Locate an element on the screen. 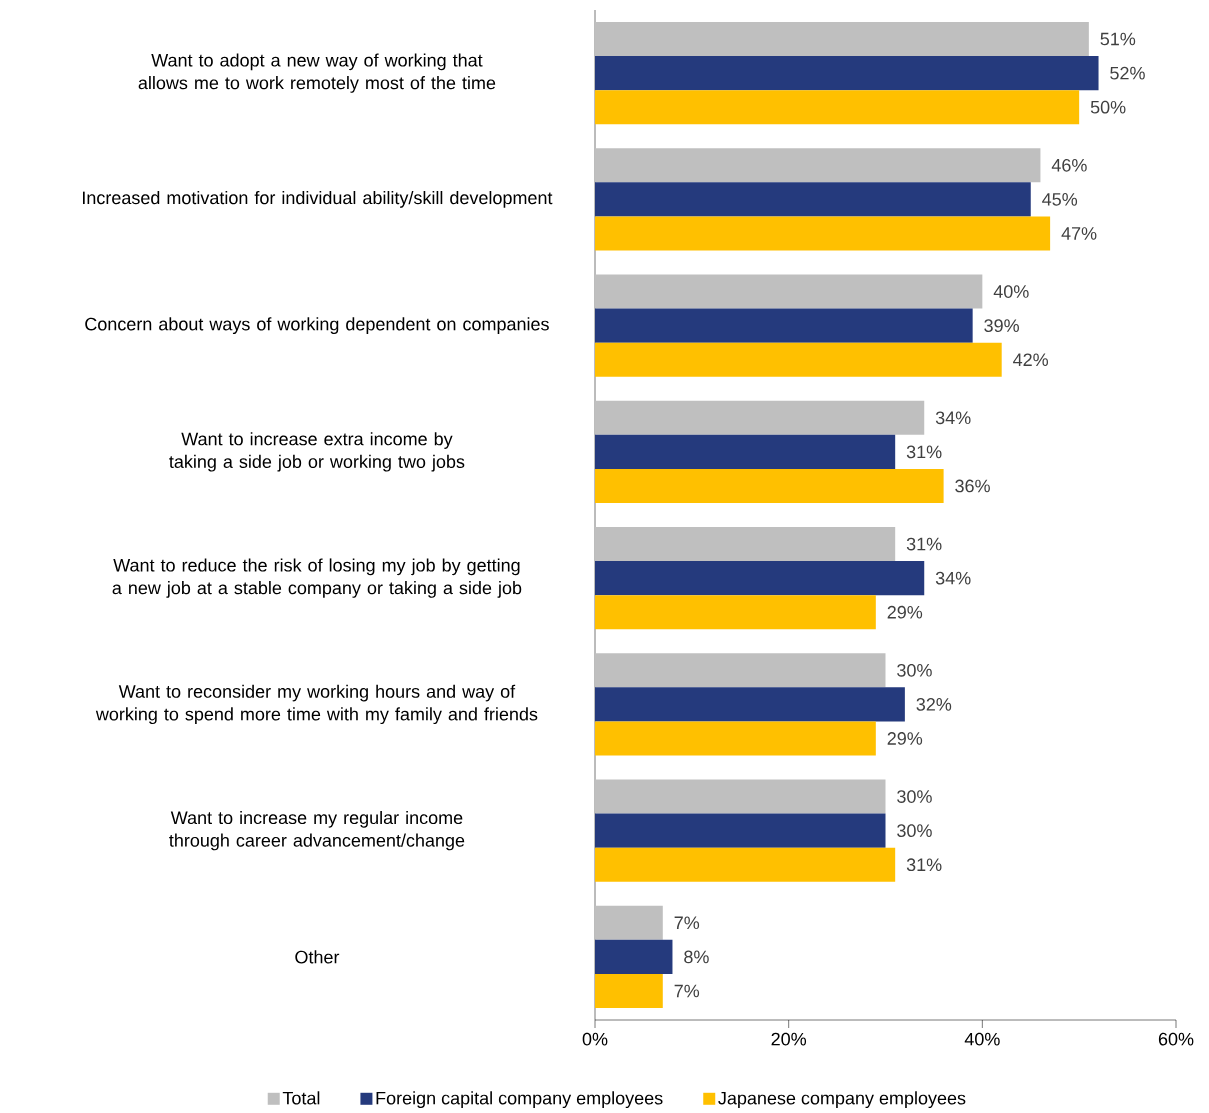 This screenshot has height=1113, width=1209. x-tick-label: 20% is located at coordinates (789, 1039).